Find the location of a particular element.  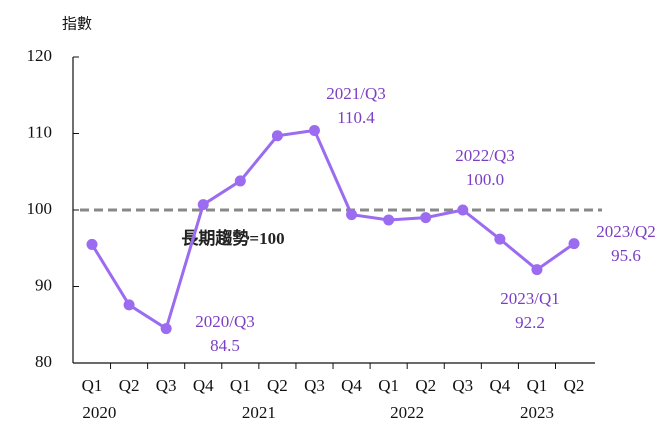

value-label: 84.5 is located at coordinates (225, 345).